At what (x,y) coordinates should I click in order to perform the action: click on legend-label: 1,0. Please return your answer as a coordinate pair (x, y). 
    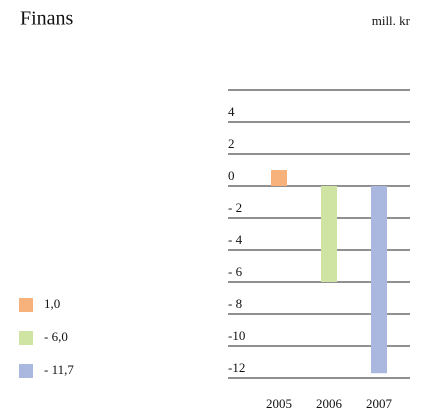
    Looking at the image, I should click on (52, 303).